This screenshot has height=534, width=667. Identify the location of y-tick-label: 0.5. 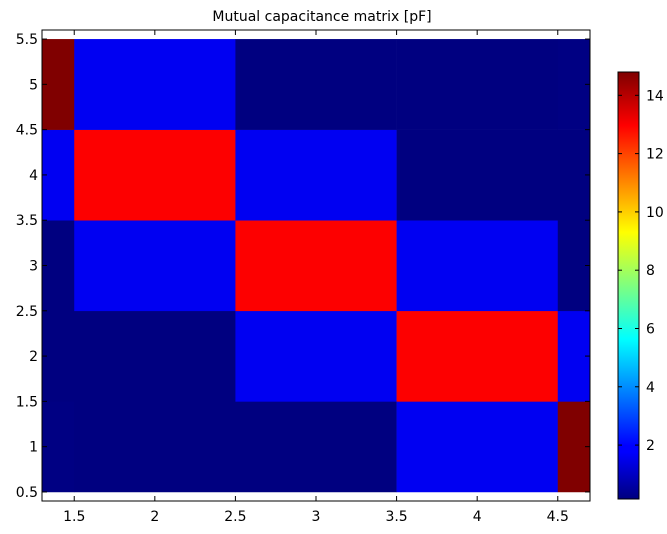
(27, 493).